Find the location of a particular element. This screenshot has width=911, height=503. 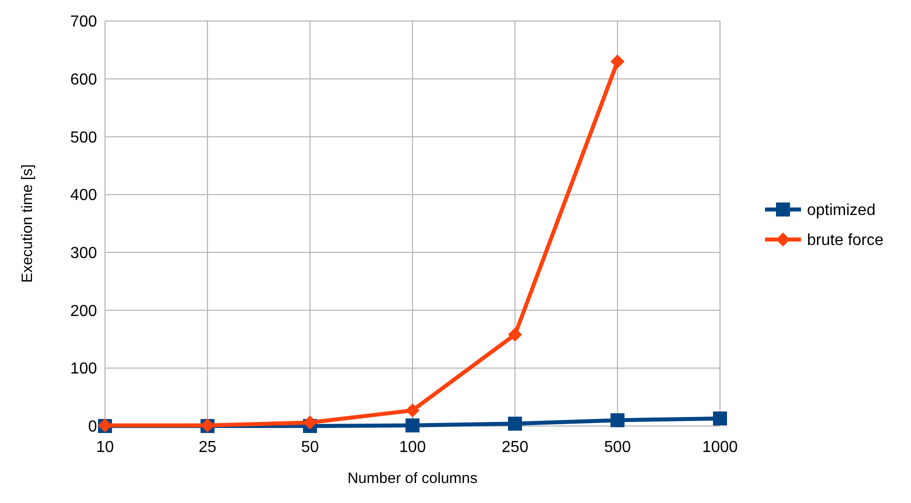

y-tick-label: 100 is located at coordinates (84, 369).